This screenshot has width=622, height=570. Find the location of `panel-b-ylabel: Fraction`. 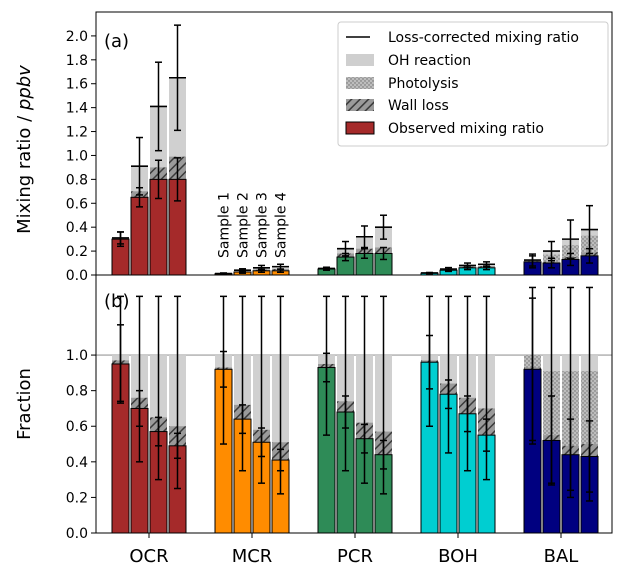

panel-b-ylabel: Fraction is located at coordinates (24, 404).